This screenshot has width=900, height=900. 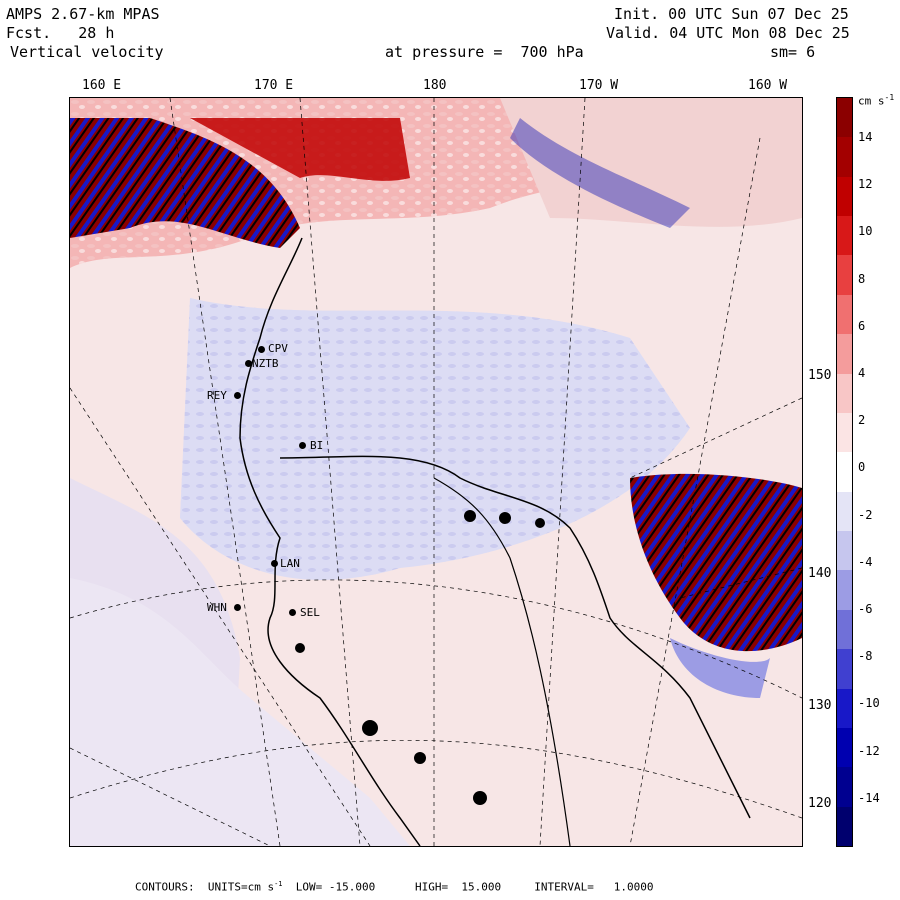 What do you see at coordinates (484, 52) in the screenshot?
I see `pressure-level: at pressure = 700 hPa` at bounding box center [484, 52].